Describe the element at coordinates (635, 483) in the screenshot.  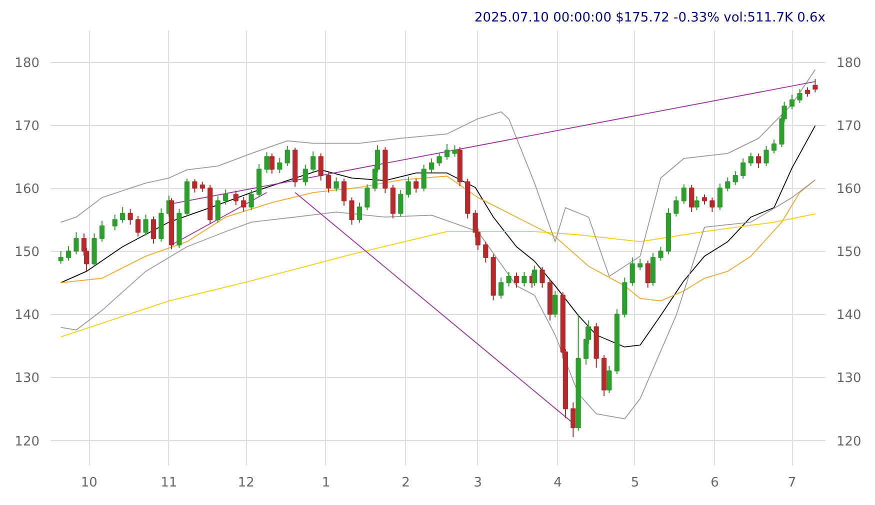
I see `x-tick-label: 5` at that location.